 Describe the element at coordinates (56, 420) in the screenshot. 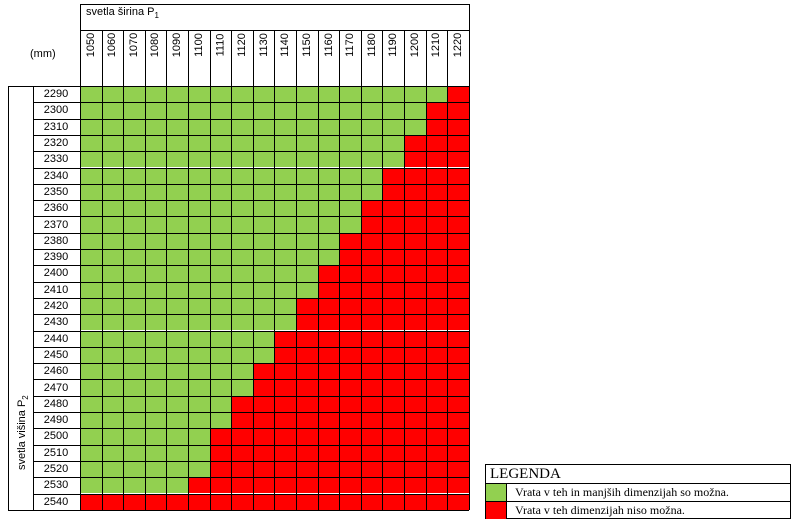

I see `row-header: 2490` at that location.